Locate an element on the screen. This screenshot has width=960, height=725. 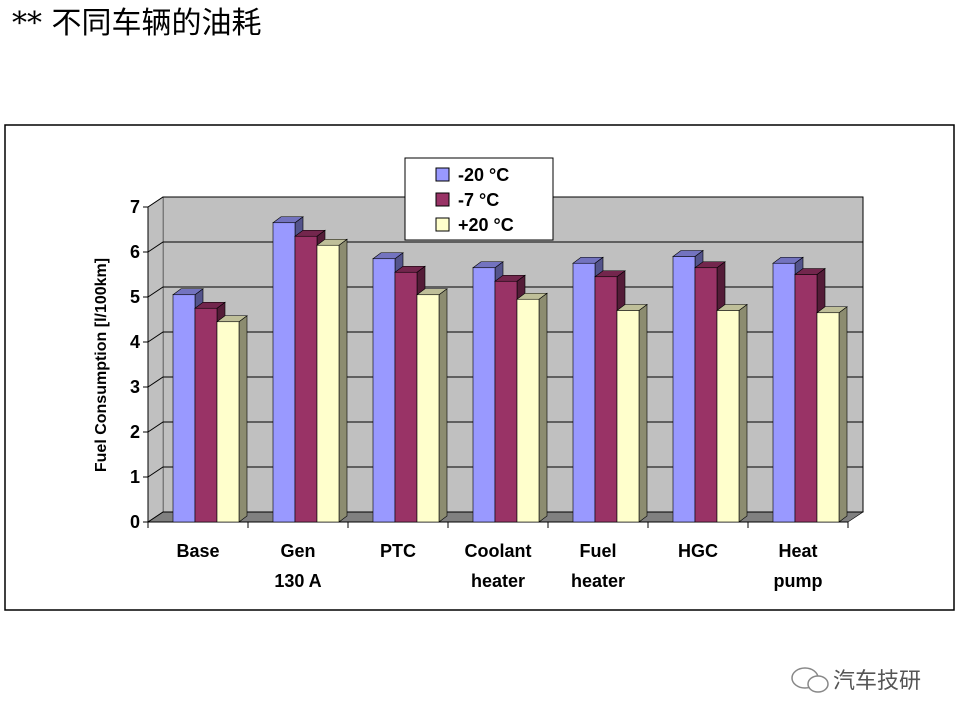
x-tick-label: Base is located at coordinates (197, 551).